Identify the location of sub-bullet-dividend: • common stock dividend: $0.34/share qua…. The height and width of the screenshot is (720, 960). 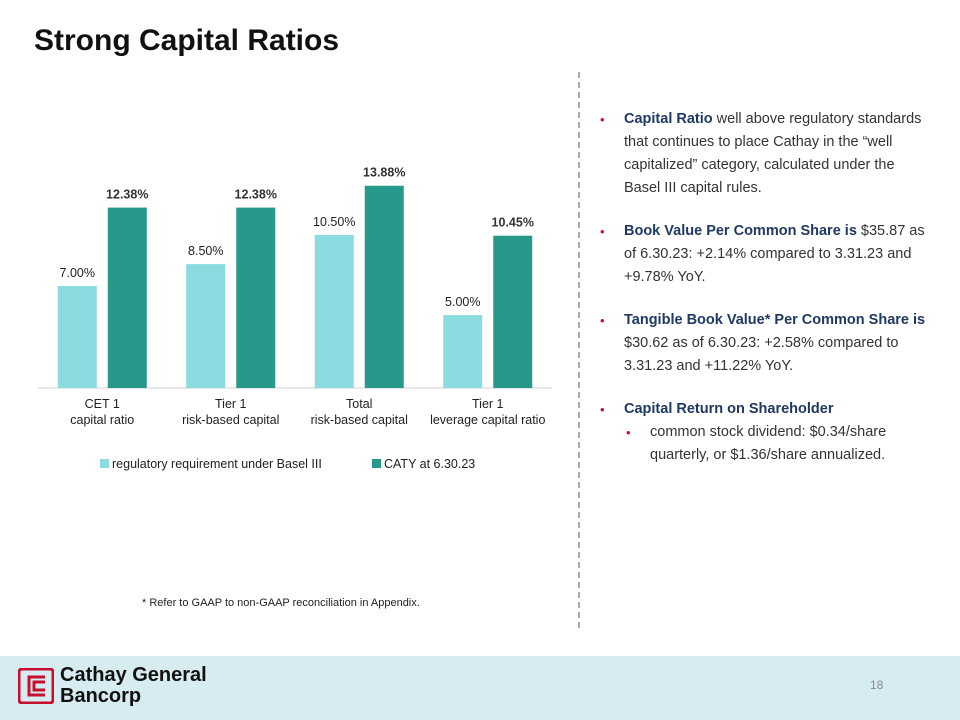
(776, 444).